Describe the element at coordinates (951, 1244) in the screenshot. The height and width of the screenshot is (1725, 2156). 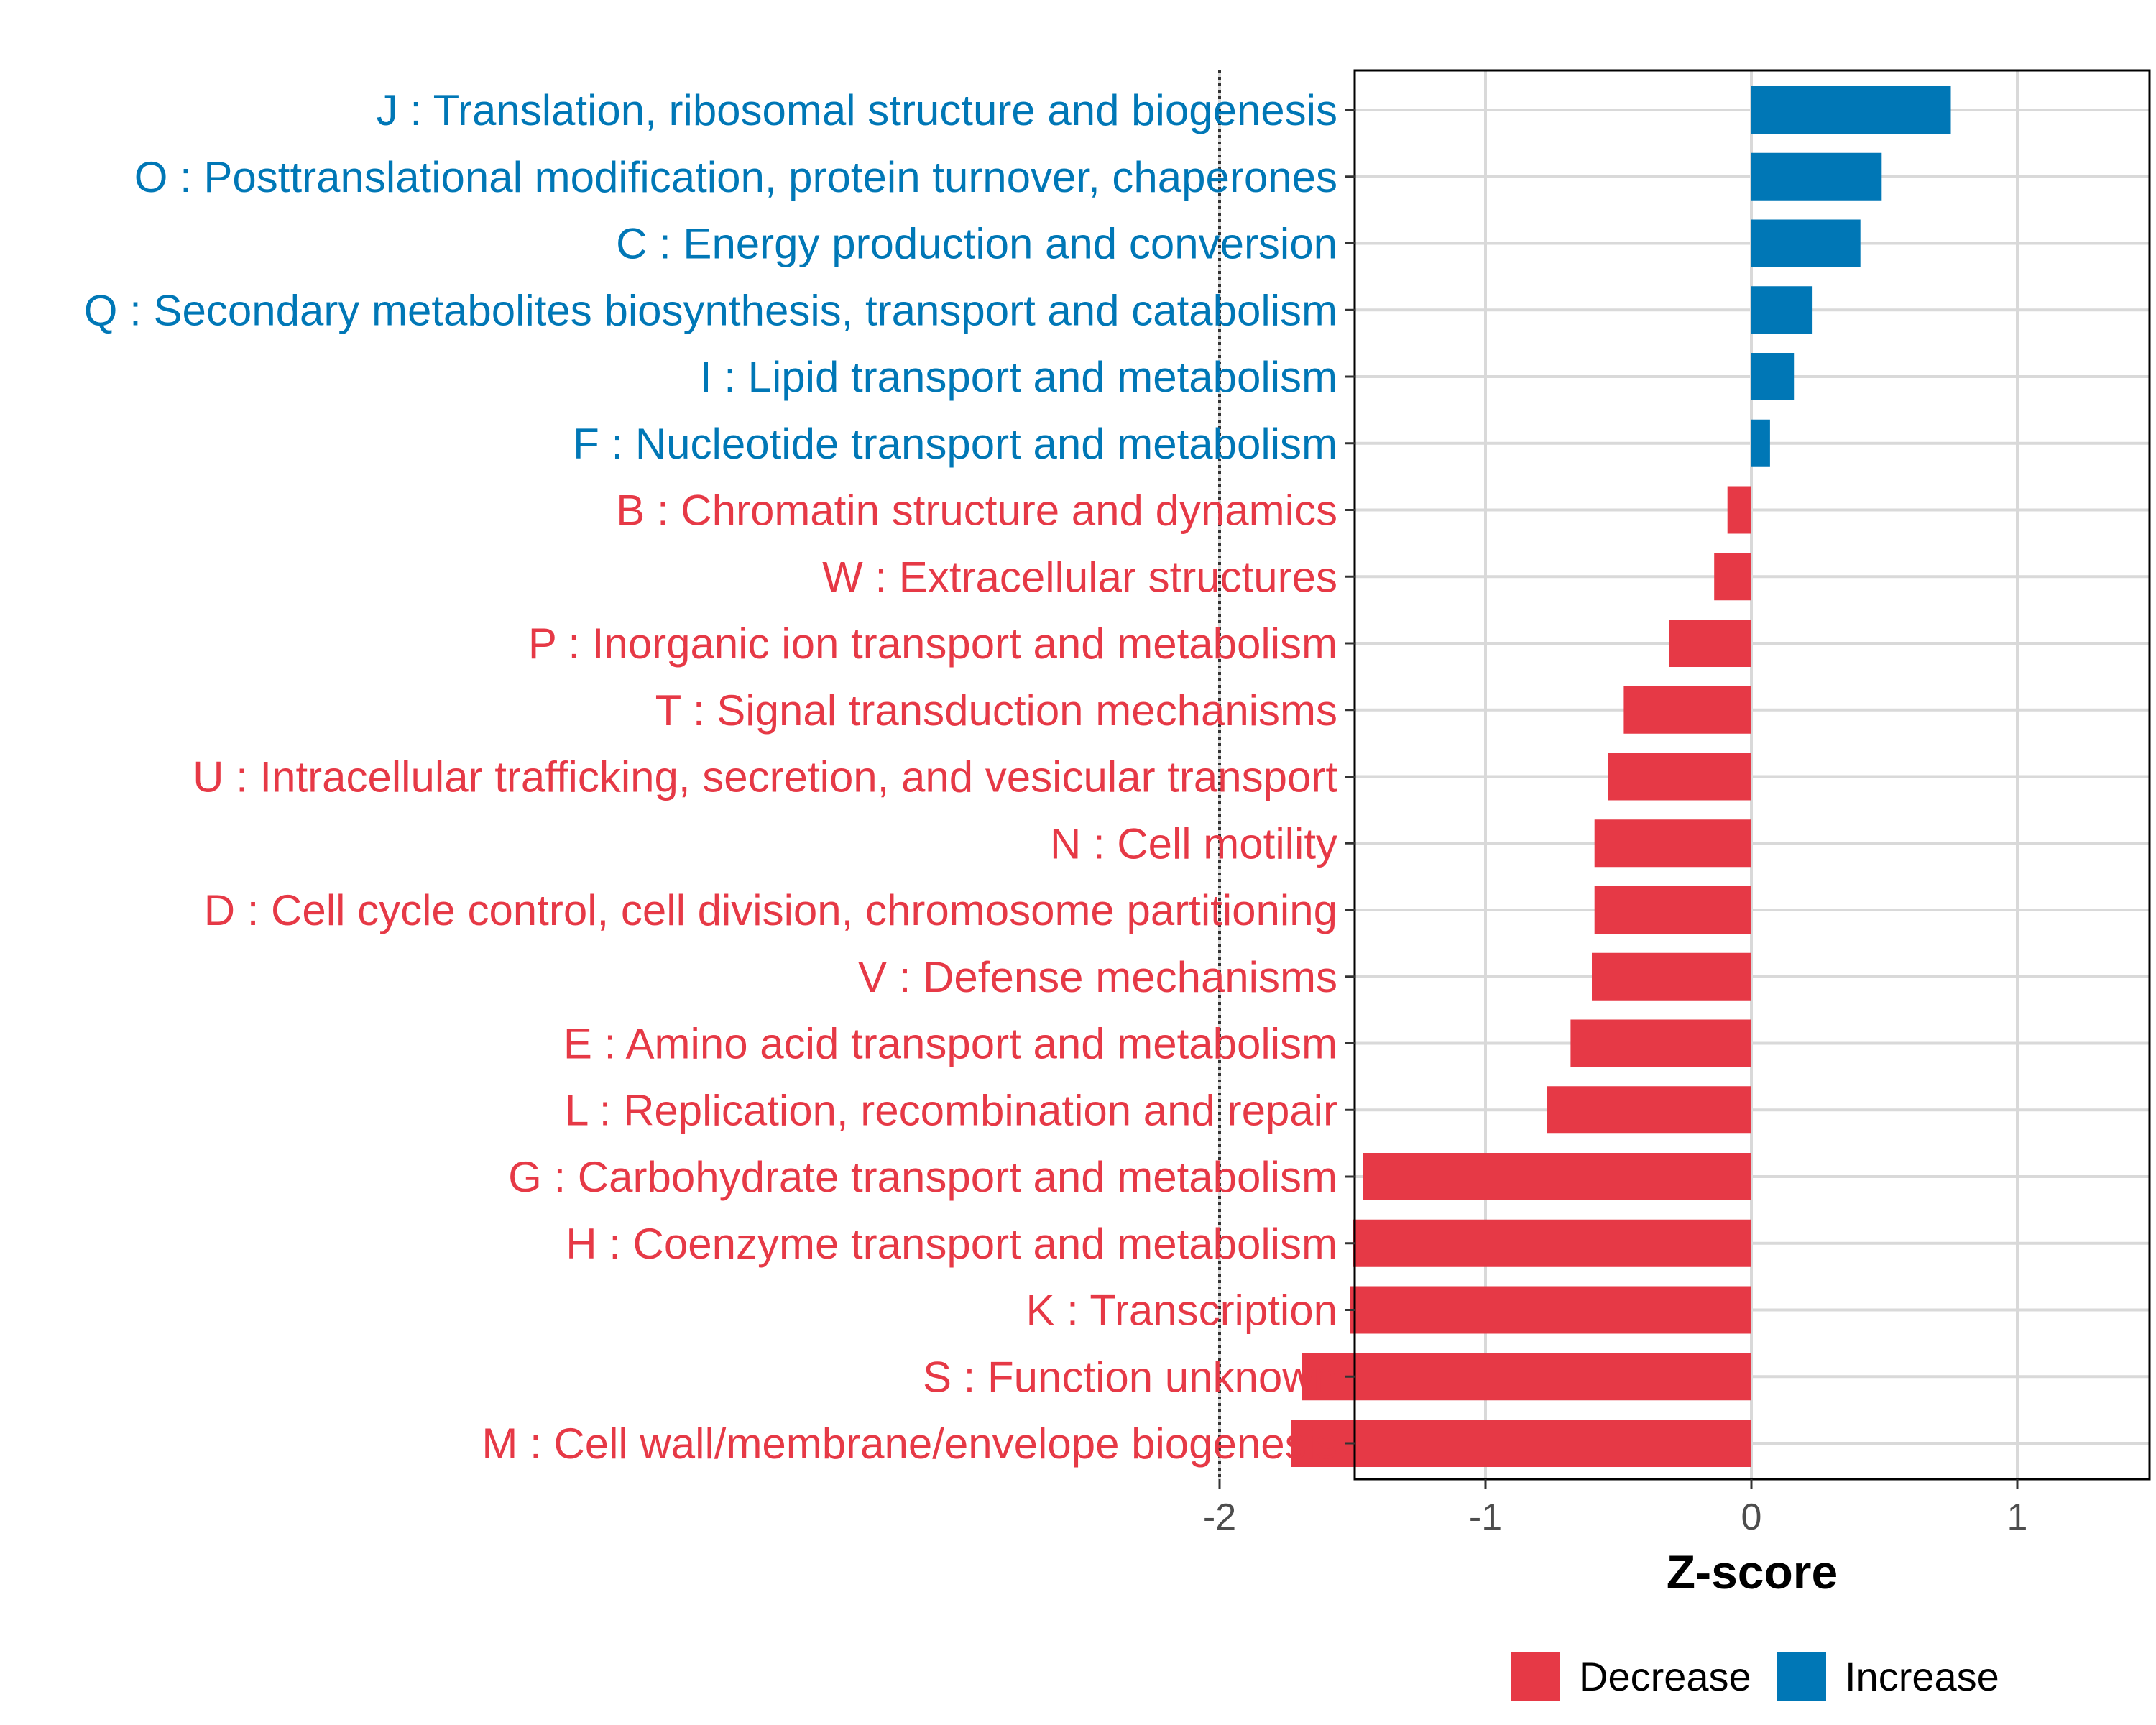
I see `category-label: H : Coenzyme transport and metabolism` at that location.